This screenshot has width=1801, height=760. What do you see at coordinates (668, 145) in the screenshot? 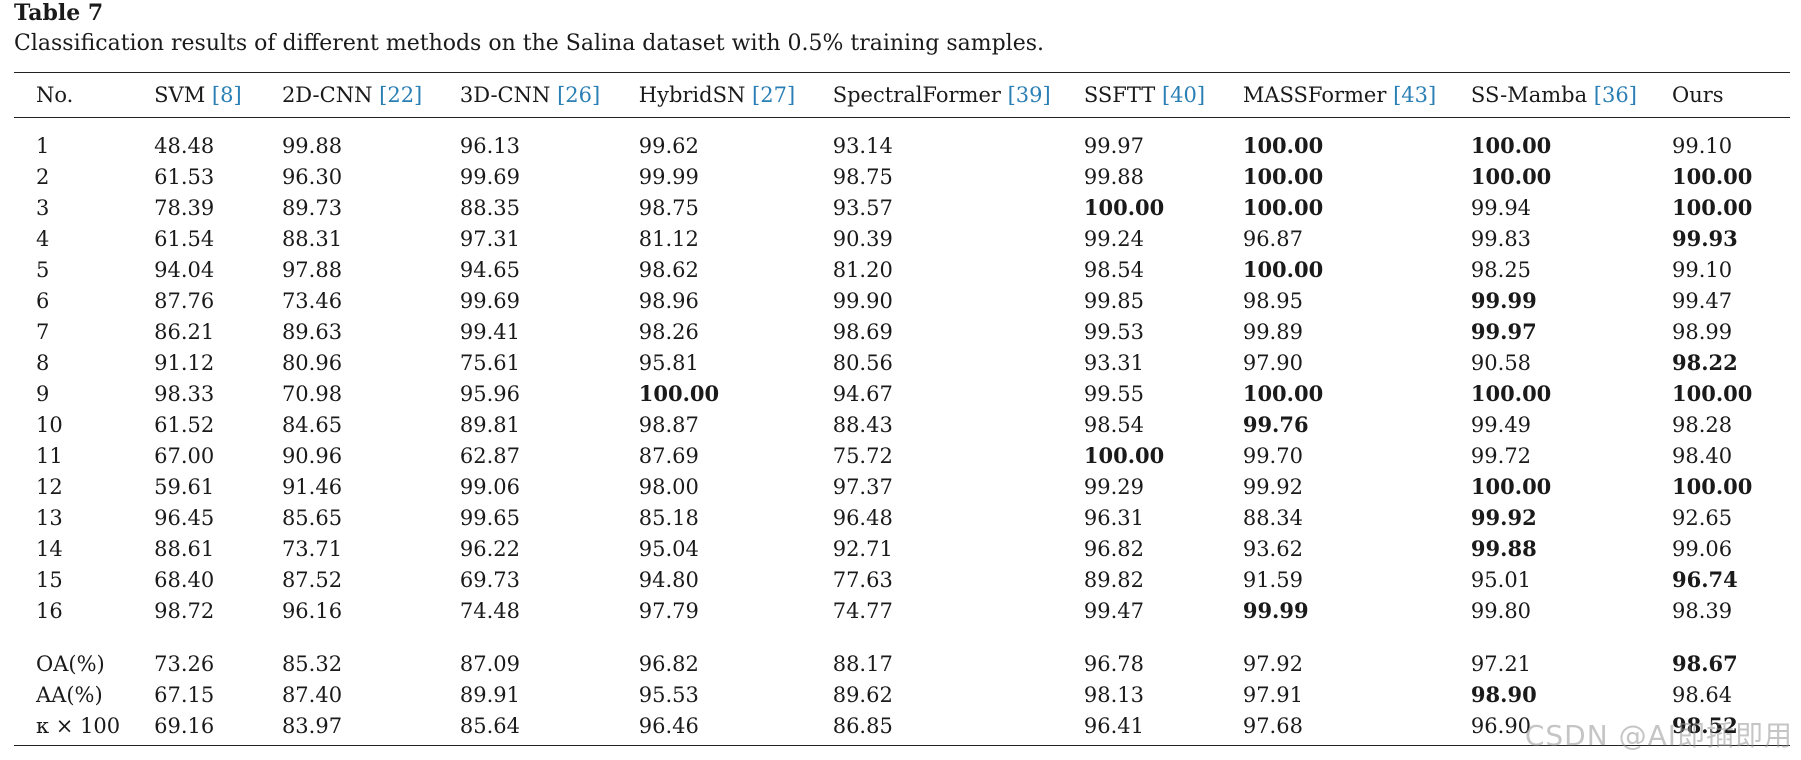
I see `cell-hybridsn: 99.62` at bounding box center [668, 145].